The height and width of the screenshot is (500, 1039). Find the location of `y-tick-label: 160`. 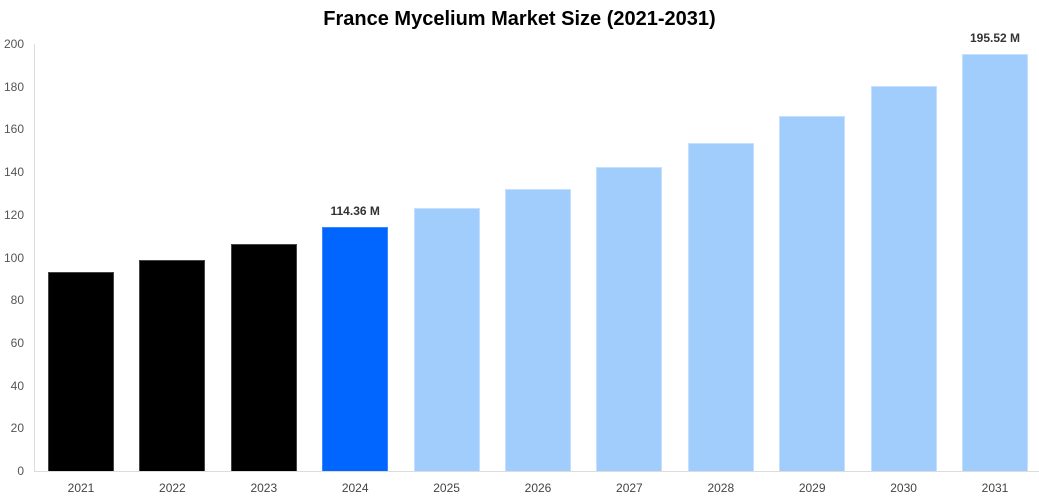

y-tick-label: 160 is located at coordinates (13, 129).